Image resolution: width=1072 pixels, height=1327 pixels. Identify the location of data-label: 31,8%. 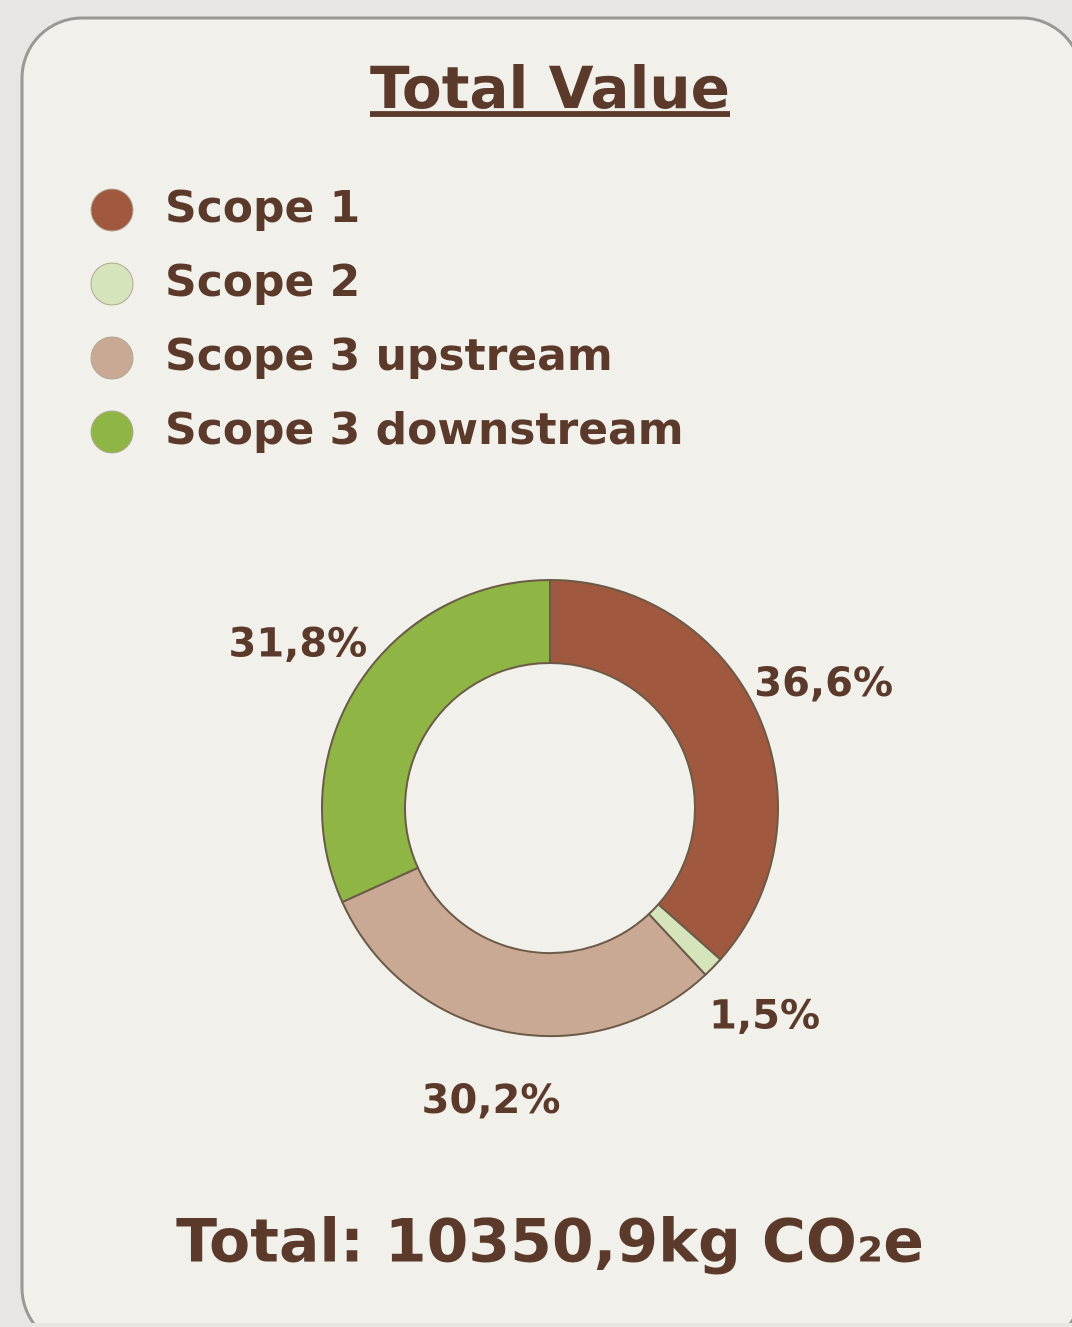
(297, 643).